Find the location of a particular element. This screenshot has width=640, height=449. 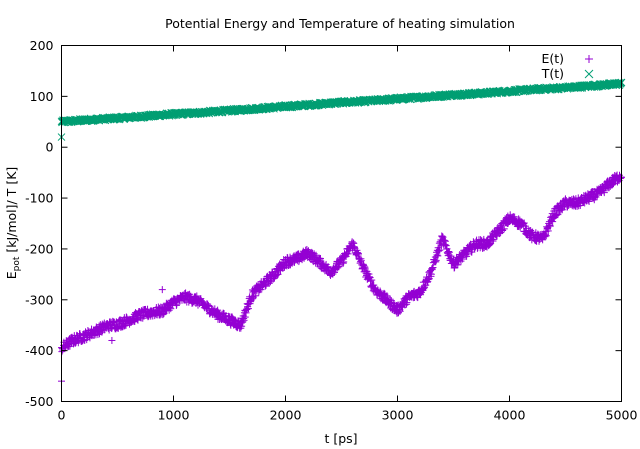

legend-cross-icon is located at coordinates (589, 74).